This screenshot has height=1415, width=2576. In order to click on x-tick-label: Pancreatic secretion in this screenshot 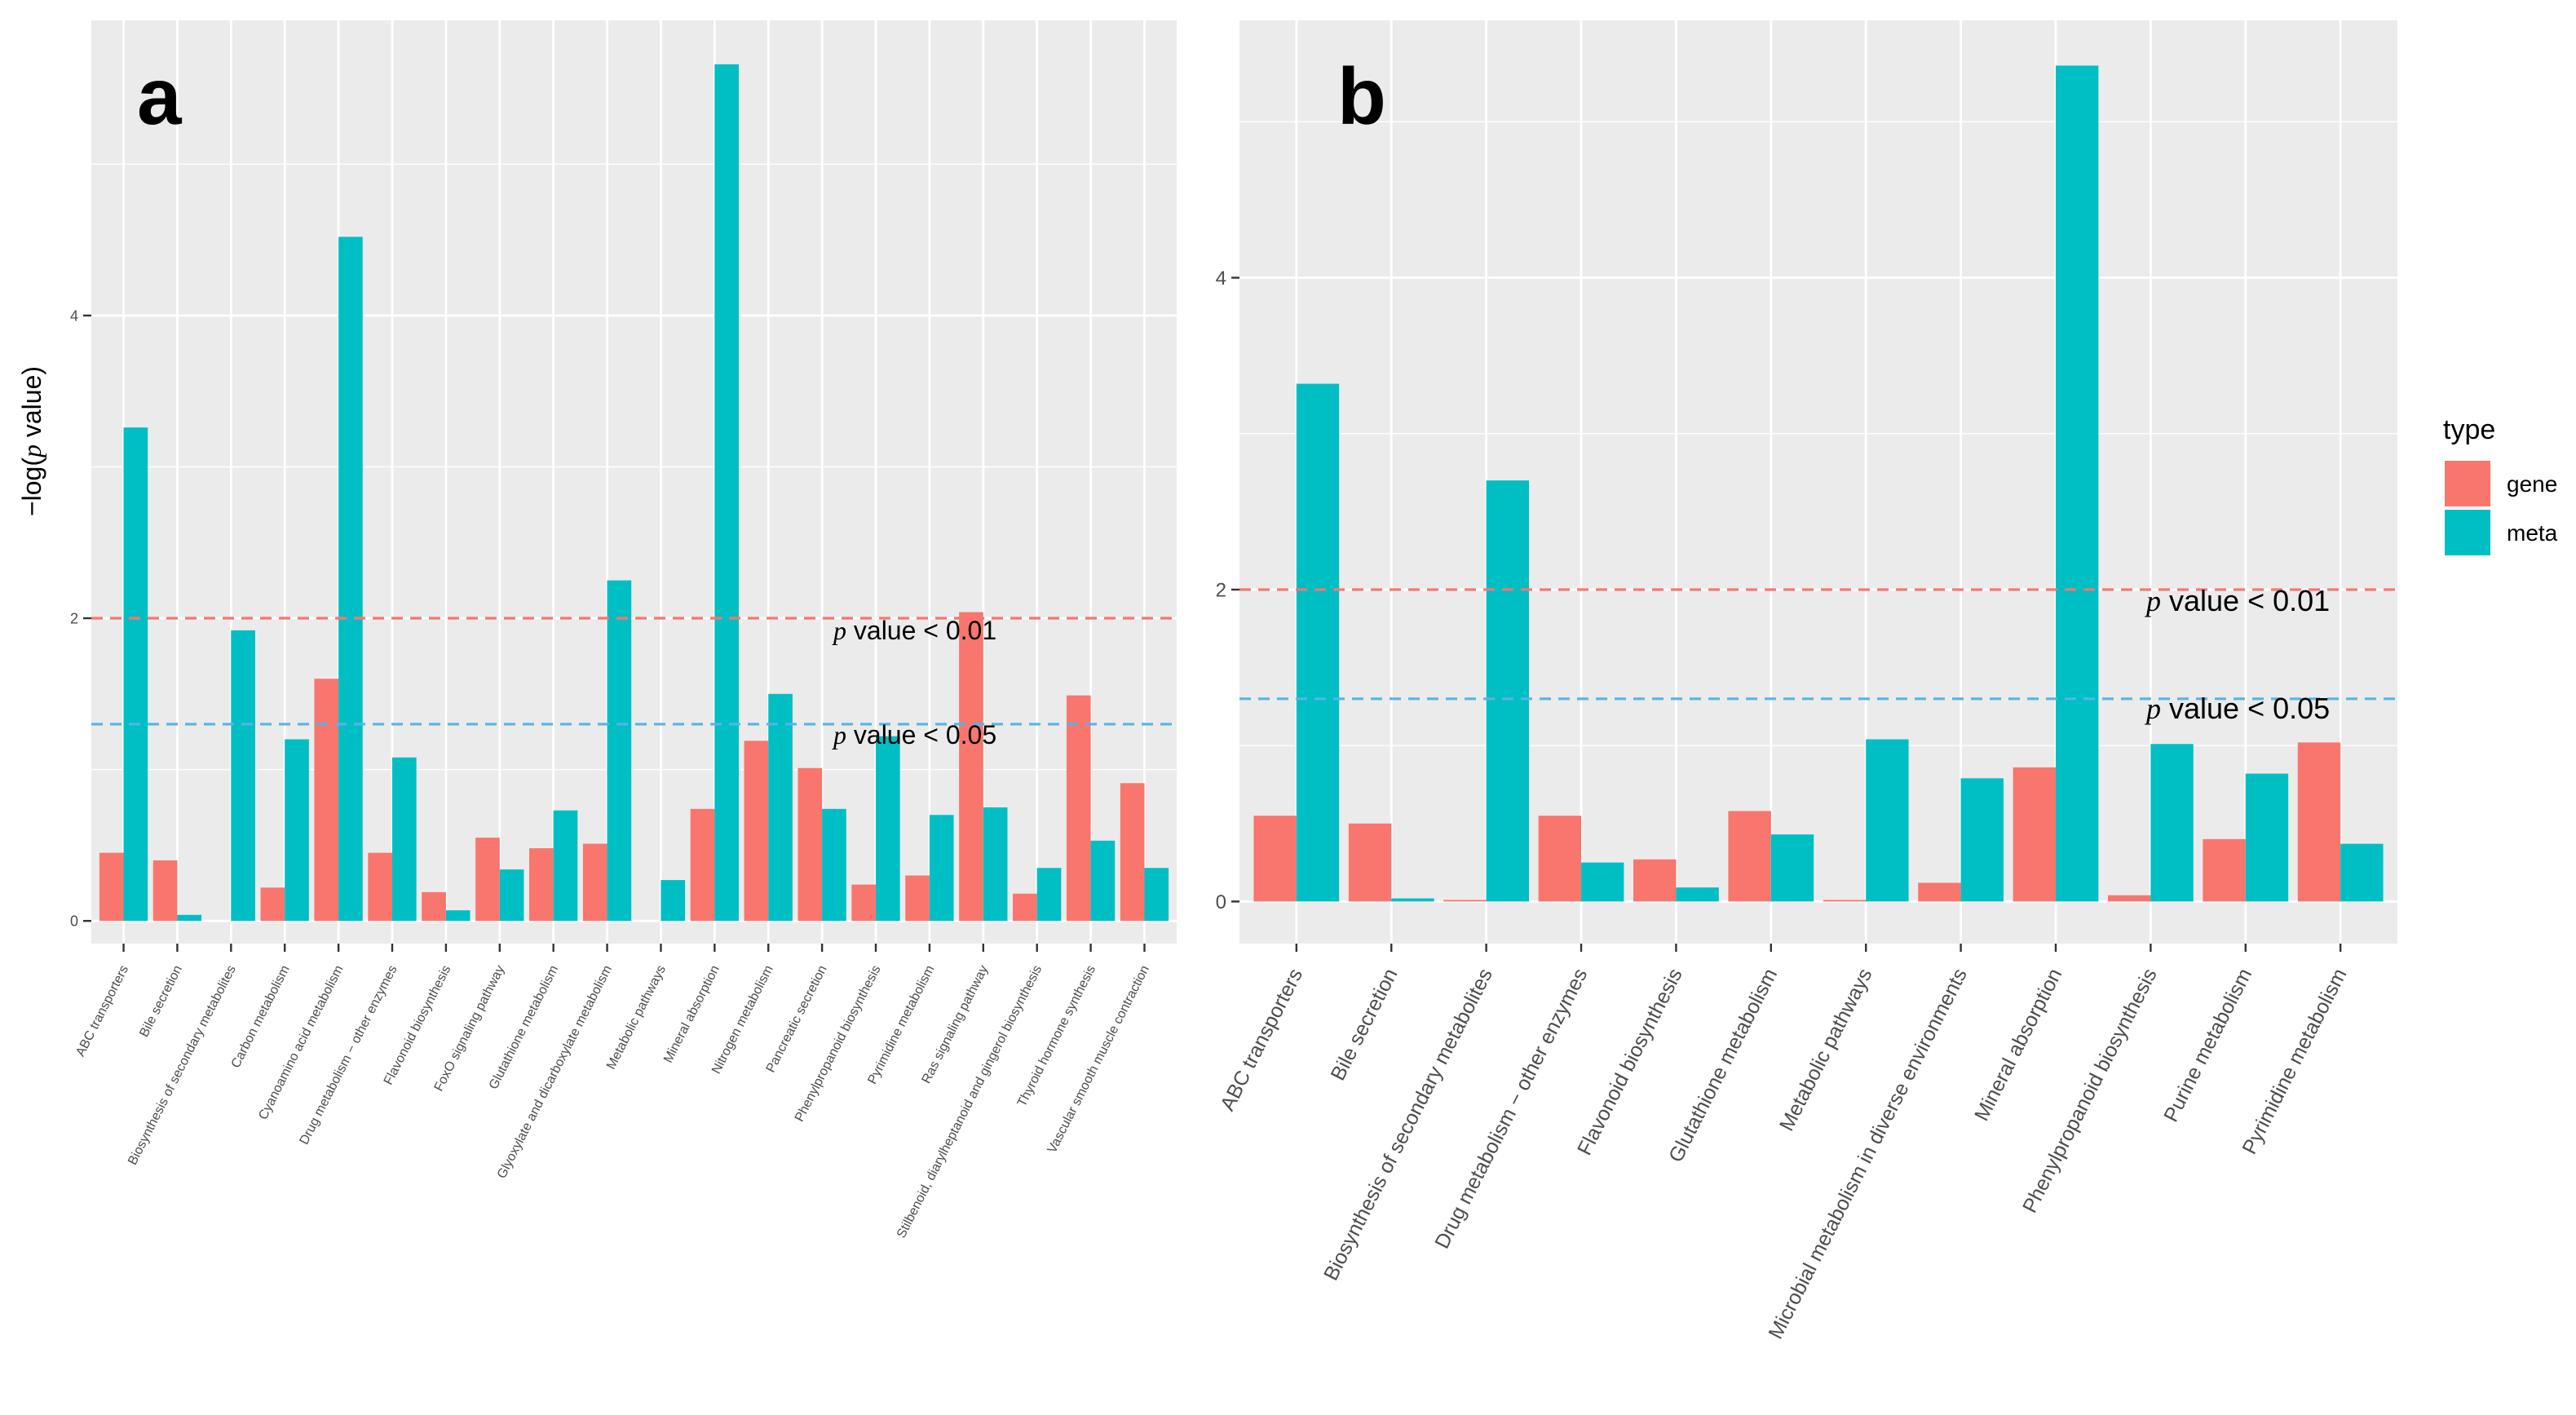, I will do `click(797, 1019)`.